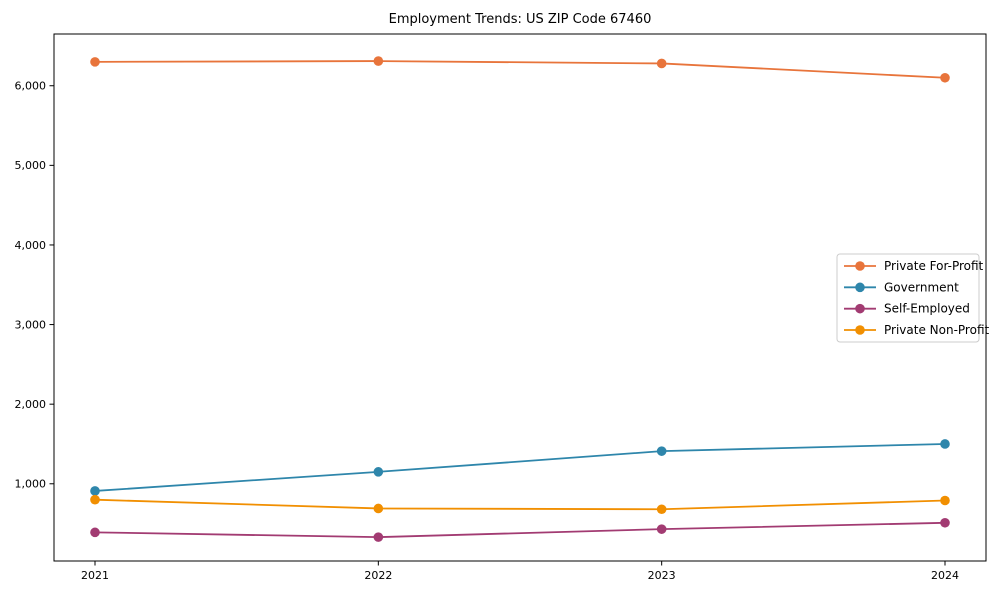  Describe the element at coordinates (31, 245) in the screenshot. I see `y-tick-label: 4,000` at that location.